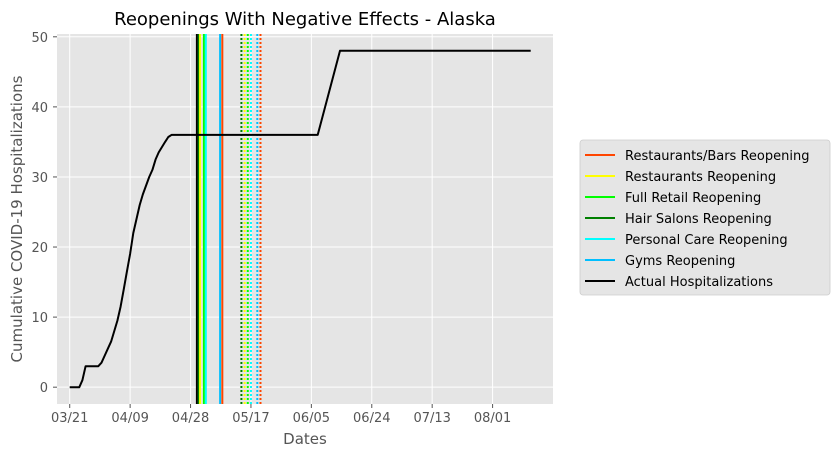 This screenshot has height=457, width=838. Describe the element at coordinates (39, 178) in the screenshot. I see `y-tick-label: 30` at that location.